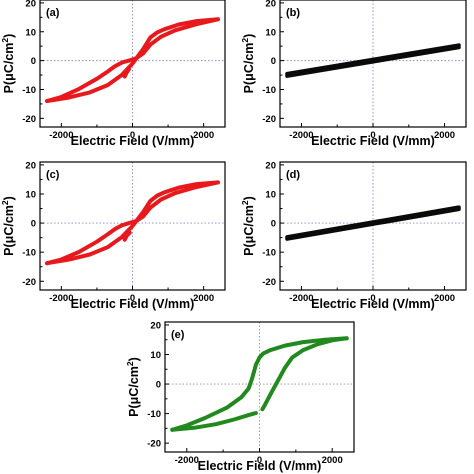 The width and height of the screenshot is (474, 474). Describe the element at coordinates (293, 175) in the screenshot. I see `panel-label: (d)` at that location.